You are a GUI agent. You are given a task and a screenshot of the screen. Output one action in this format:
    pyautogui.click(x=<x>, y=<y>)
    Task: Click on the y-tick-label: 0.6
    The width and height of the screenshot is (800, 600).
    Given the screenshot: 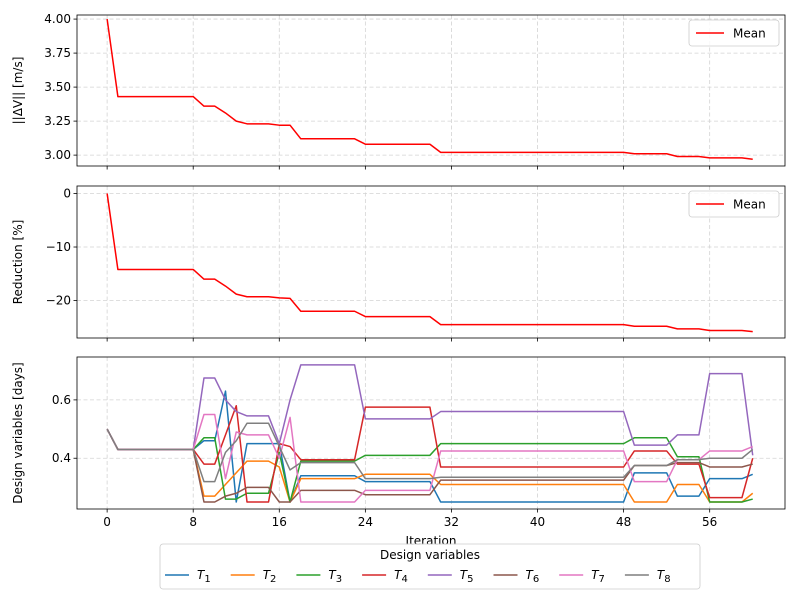 What is the action you would take?
    pyautogui.click(x=61, y=400)
    